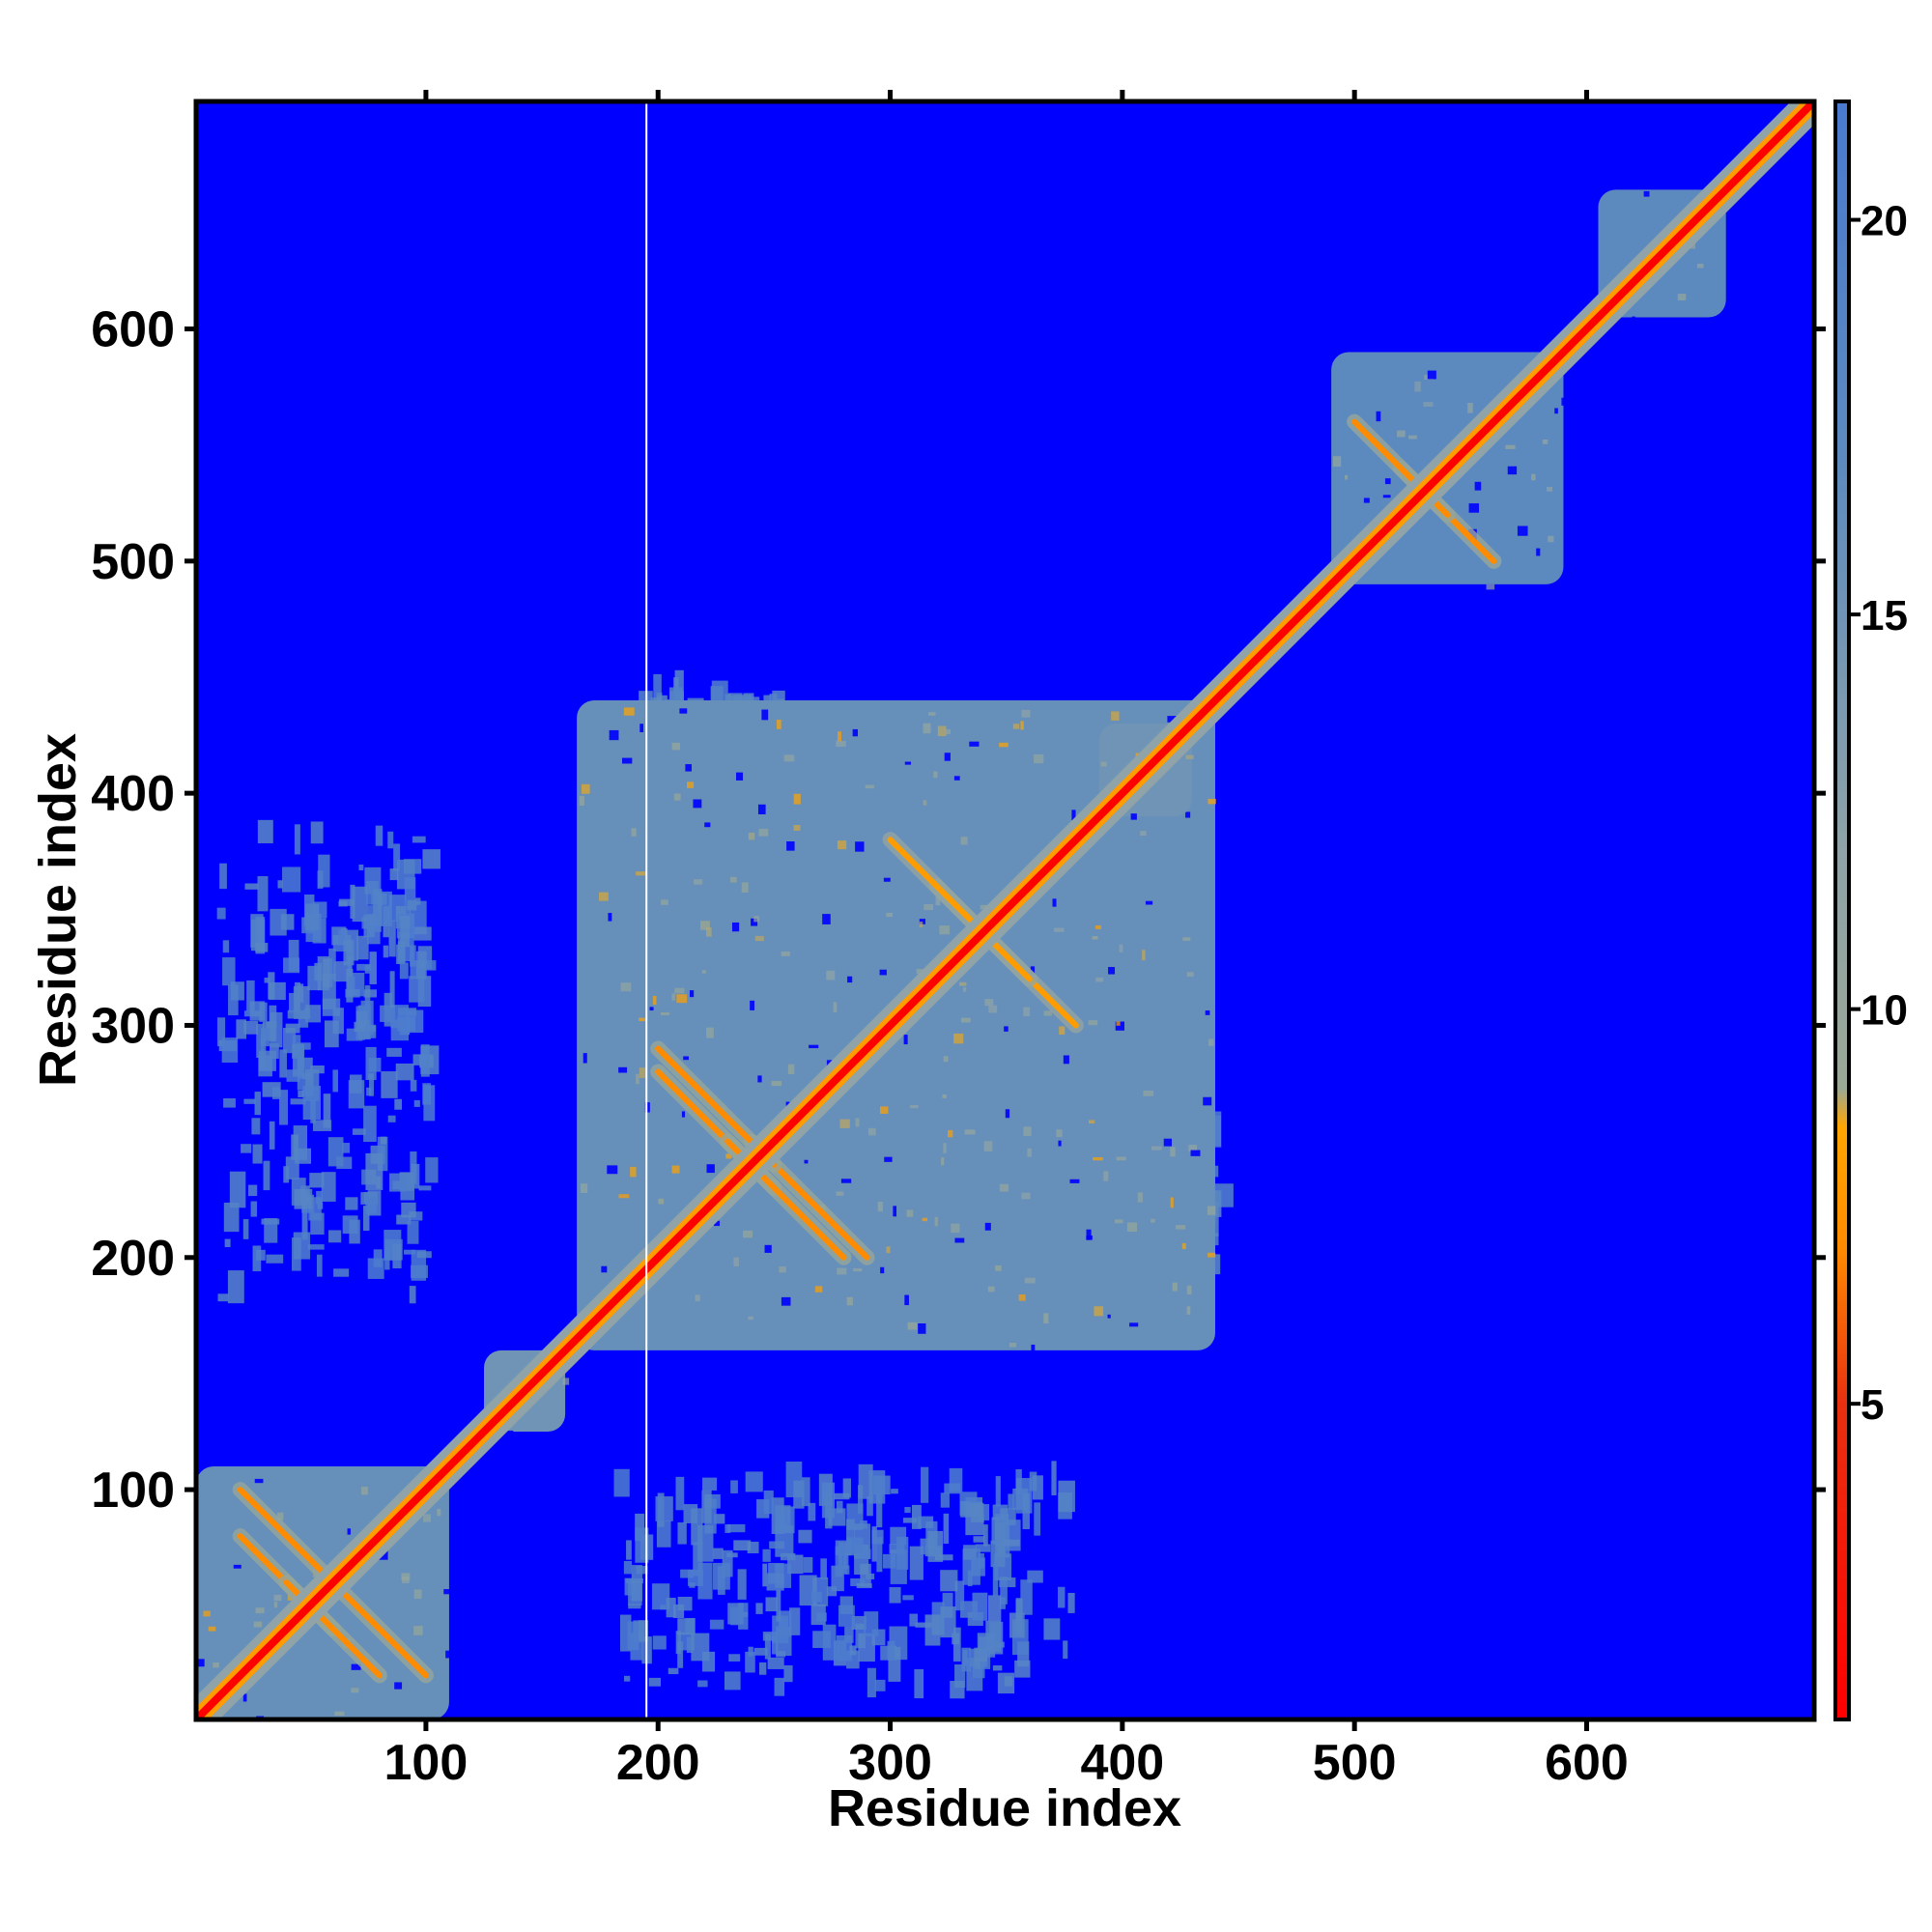  What do you see at coordinates (133, 330) in the screenshot?
I see `y-tick-label: 600` at bounding box center [133, 330].